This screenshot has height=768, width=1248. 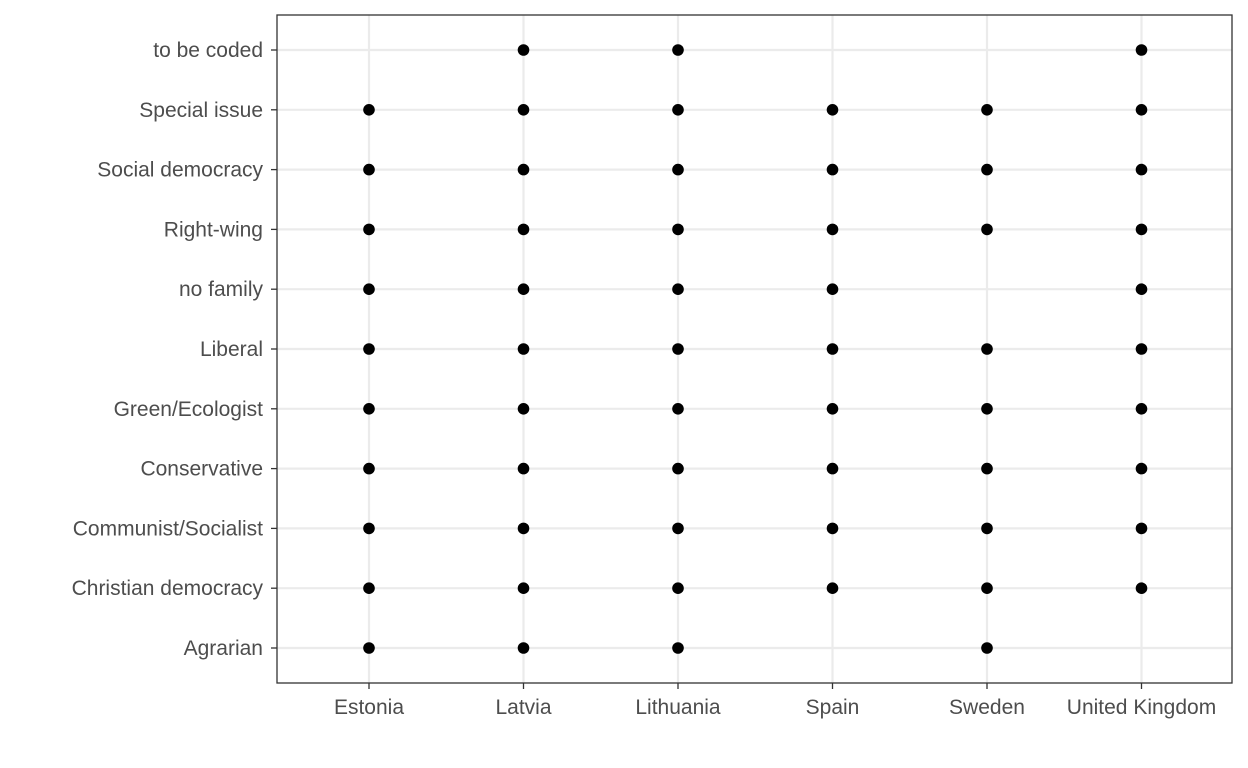 What do you see at coordinates (213, 229) in the screenshot?
I see `y-tick-label: Right-wing` at bounding box center [213, 229].